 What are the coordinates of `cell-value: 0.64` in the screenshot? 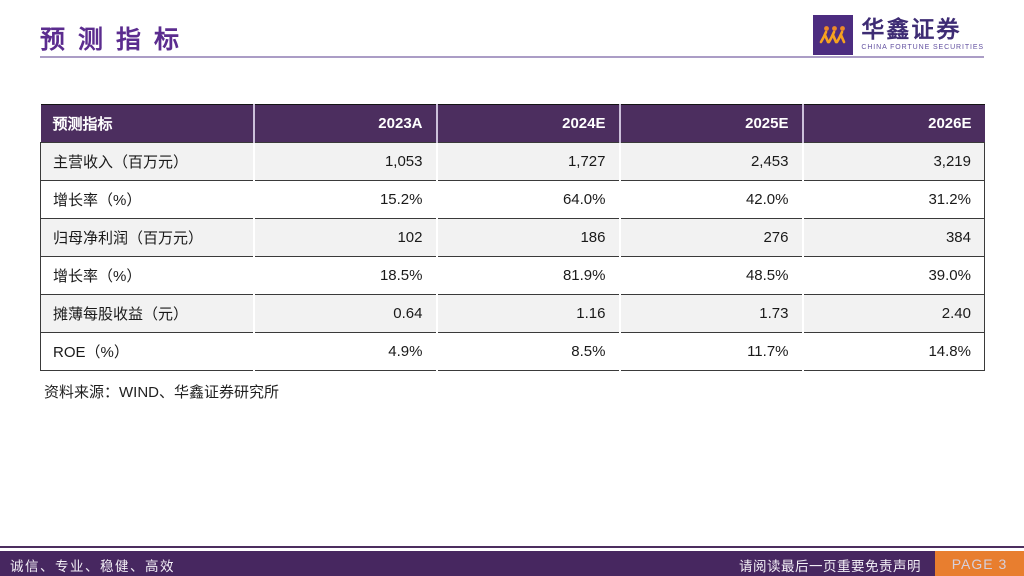 It's located at (344, 313).